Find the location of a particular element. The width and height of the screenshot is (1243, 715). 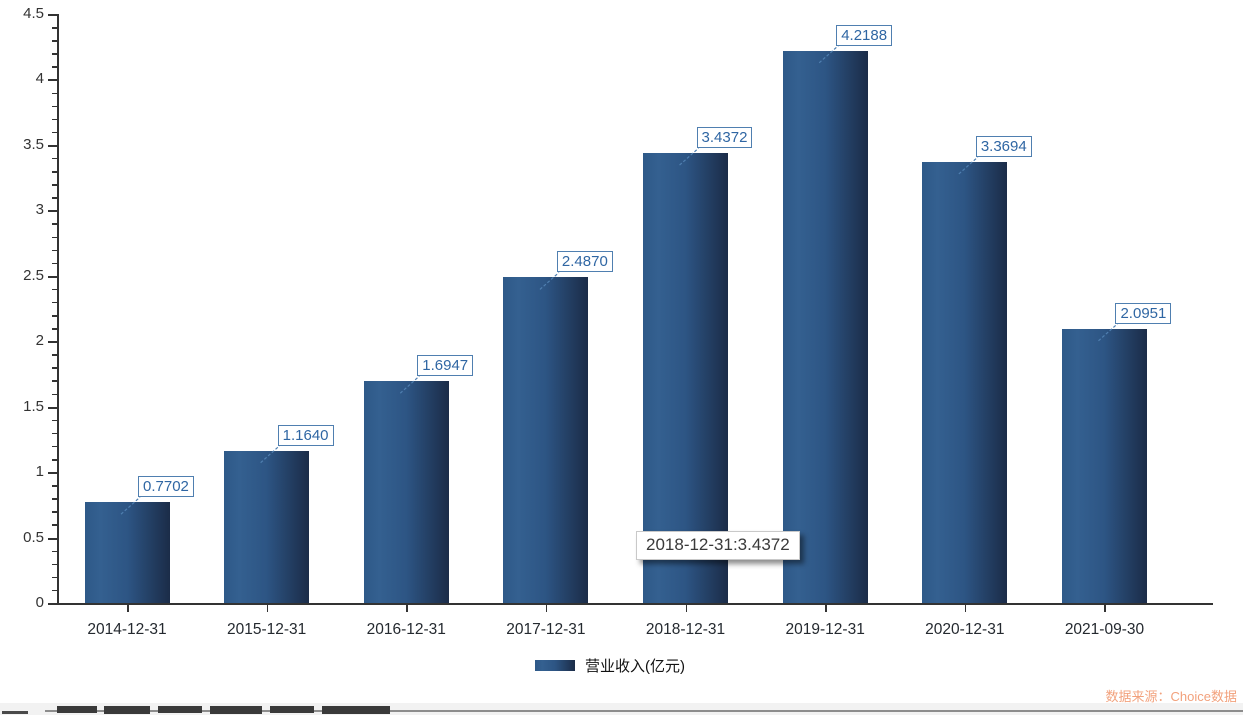

y-axis-tick-label: 0.5 is located at coordinates (33, 537).